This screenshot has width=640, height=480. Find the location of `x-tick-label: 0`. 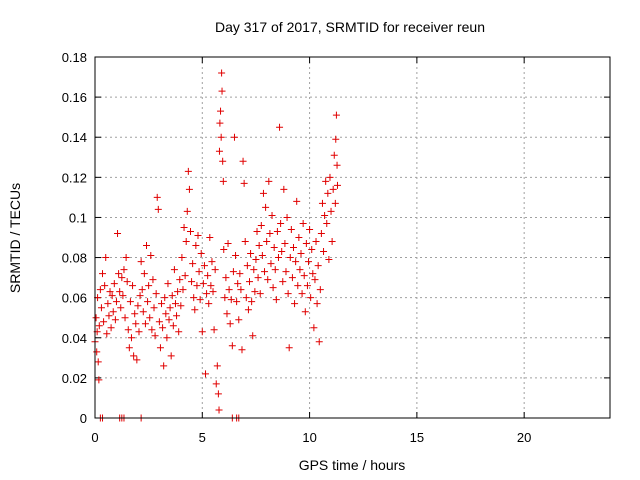

x-tick-label: 0 is located at coordinates (94, 437).